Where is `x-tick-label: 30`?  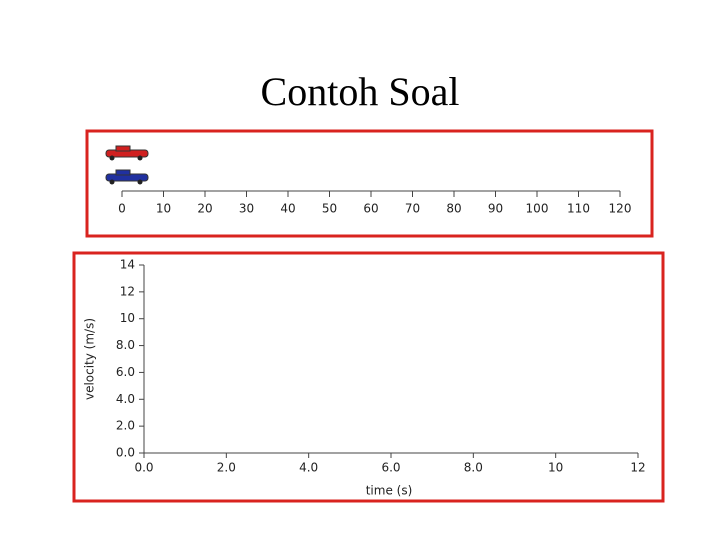
x-tick-label: 30 is located at coordinates (246, 209).